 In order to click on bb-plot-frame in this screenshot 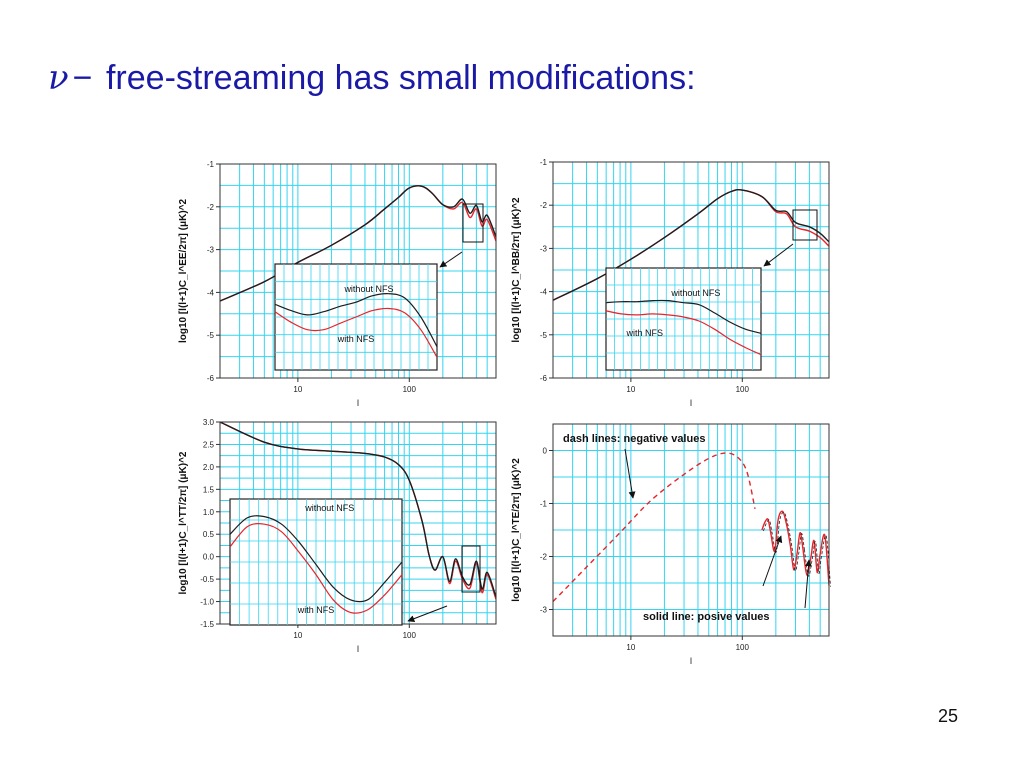, I will do `click(691, 270)`.